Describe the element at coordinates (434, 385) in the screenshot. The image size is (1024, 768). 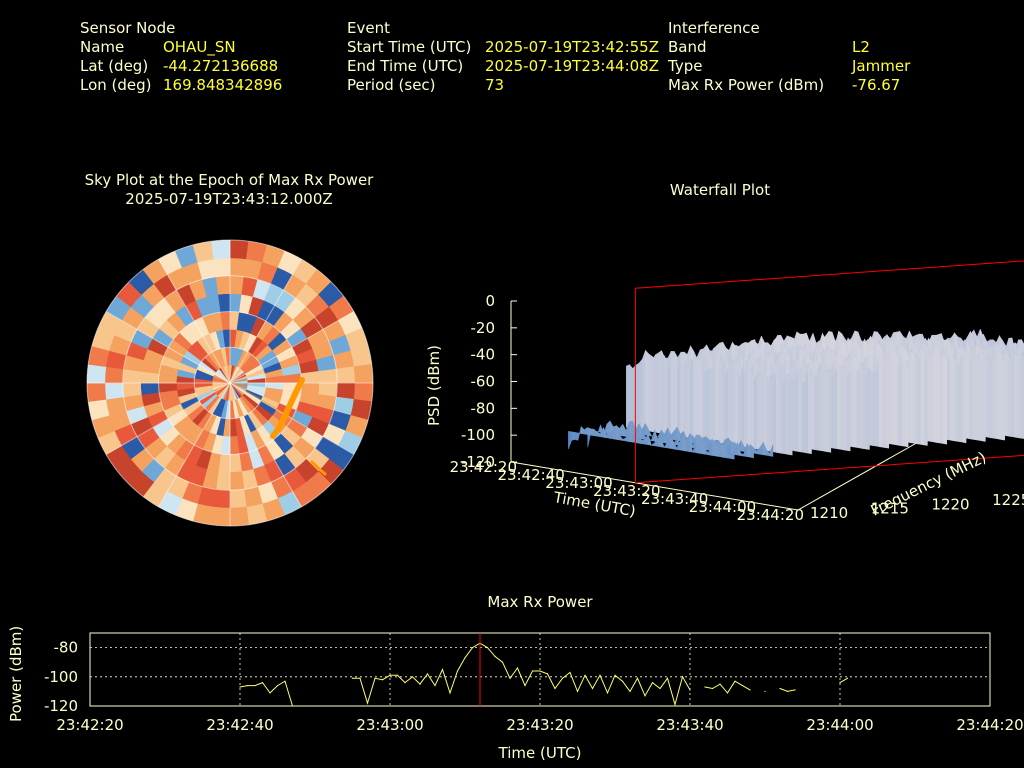
I see `waterfall-psd-label: PSD (dBm)` at that location.